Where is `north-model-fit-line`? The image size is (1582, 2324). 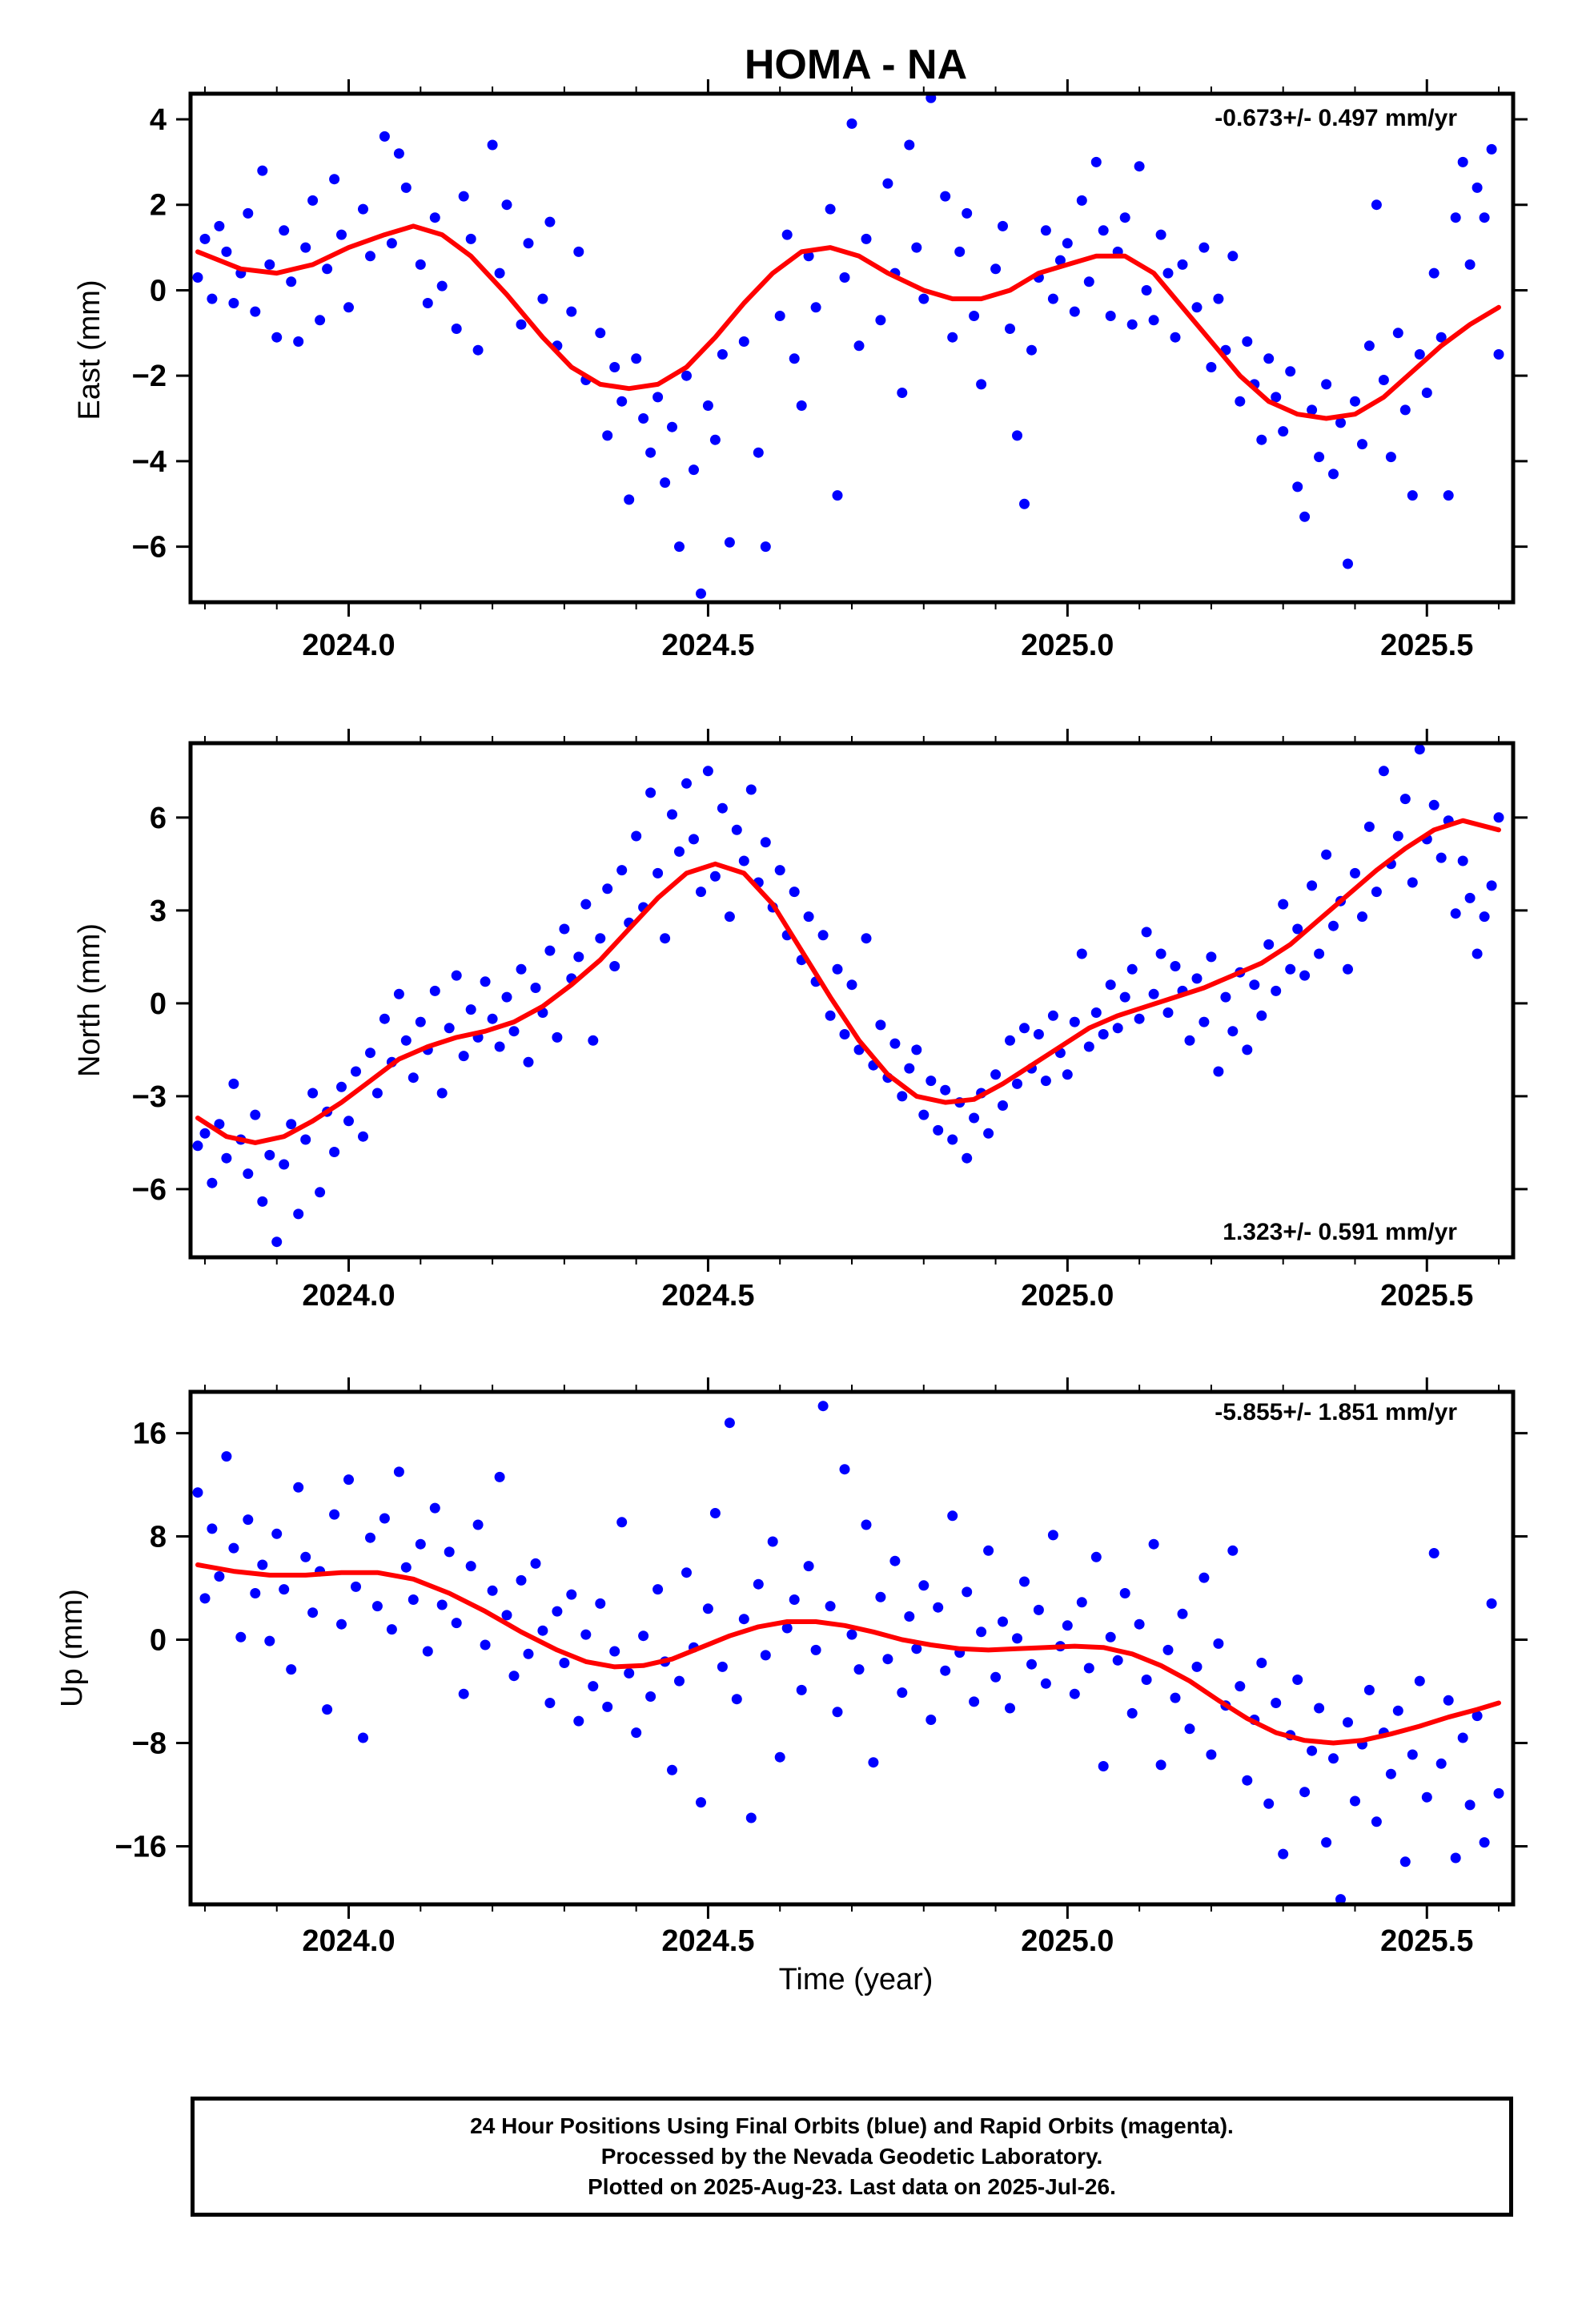
north-model-fit-line is located at coordinates (848, 981).